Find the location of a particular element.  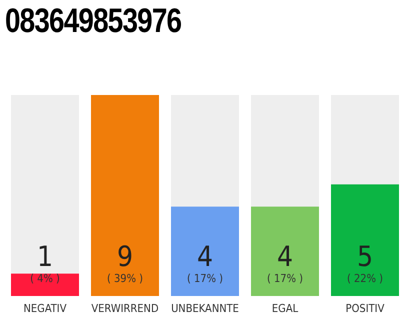

data-label: 5 is located at coordinates (365, 256).